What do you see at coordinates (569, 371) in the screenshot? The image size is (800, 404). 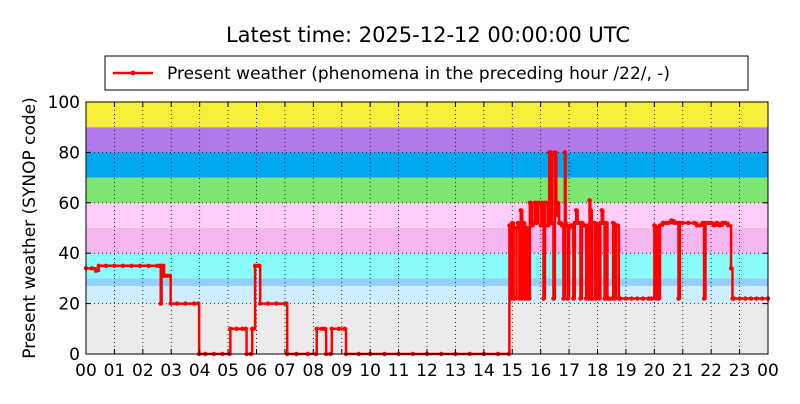 I see `x-tick-label: 17` at bounding box center [569, 371].